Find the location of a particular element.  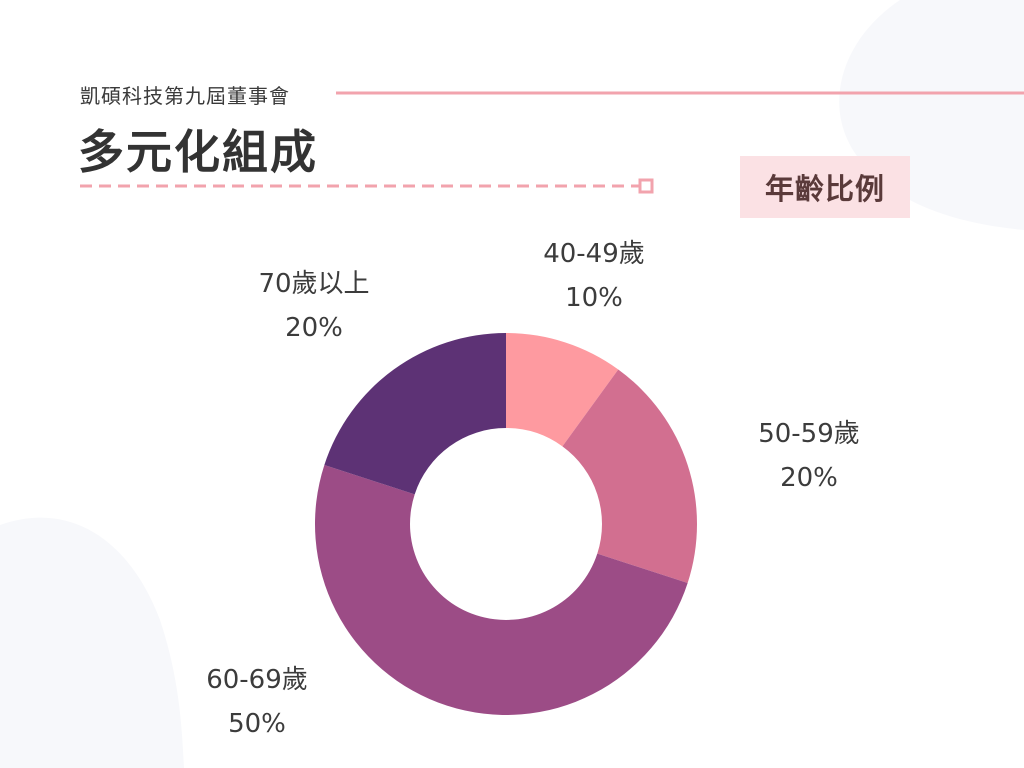

slice-category-label: 40-49歲 is located at coordinates (594, 254).